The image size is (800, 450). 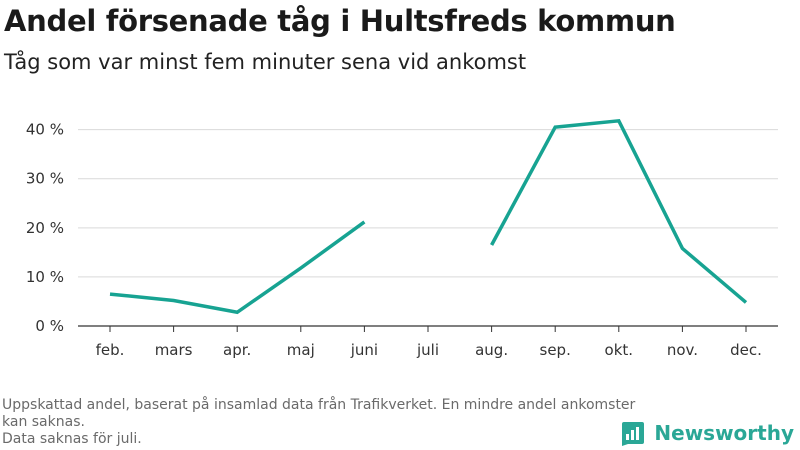 I want to click on x-tick-label: okt., so click(x=619, y=350).